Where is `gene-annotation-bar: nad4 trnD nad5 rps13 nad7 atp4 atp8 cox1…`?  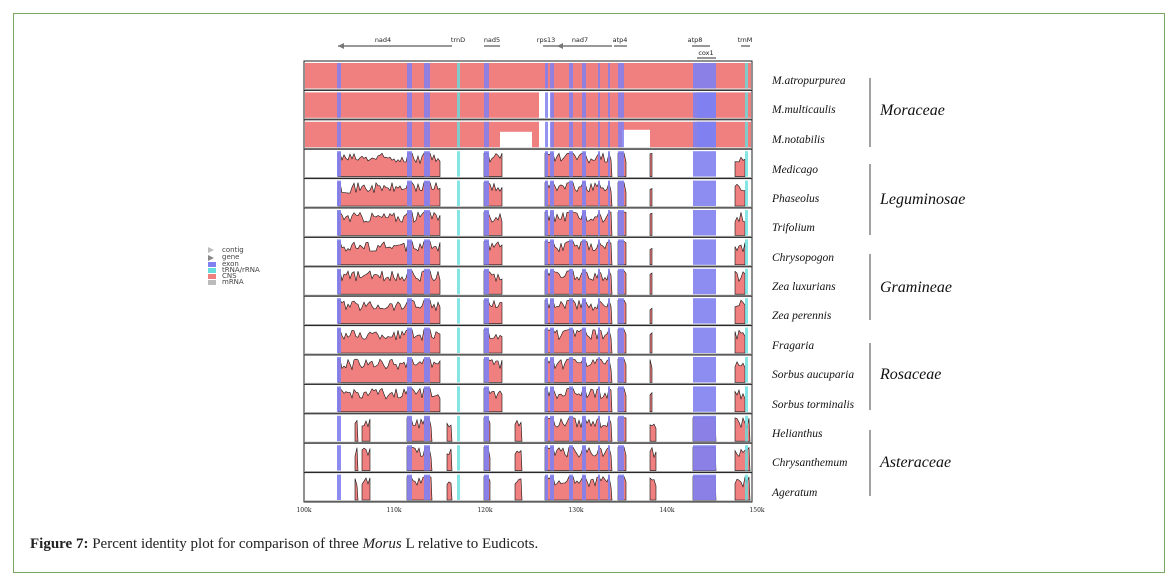
gene-annotation-bar: nad4 trnD nad5 rps13 nad7 atp4 atp8 cox1… is located at coordinates (545, 47).